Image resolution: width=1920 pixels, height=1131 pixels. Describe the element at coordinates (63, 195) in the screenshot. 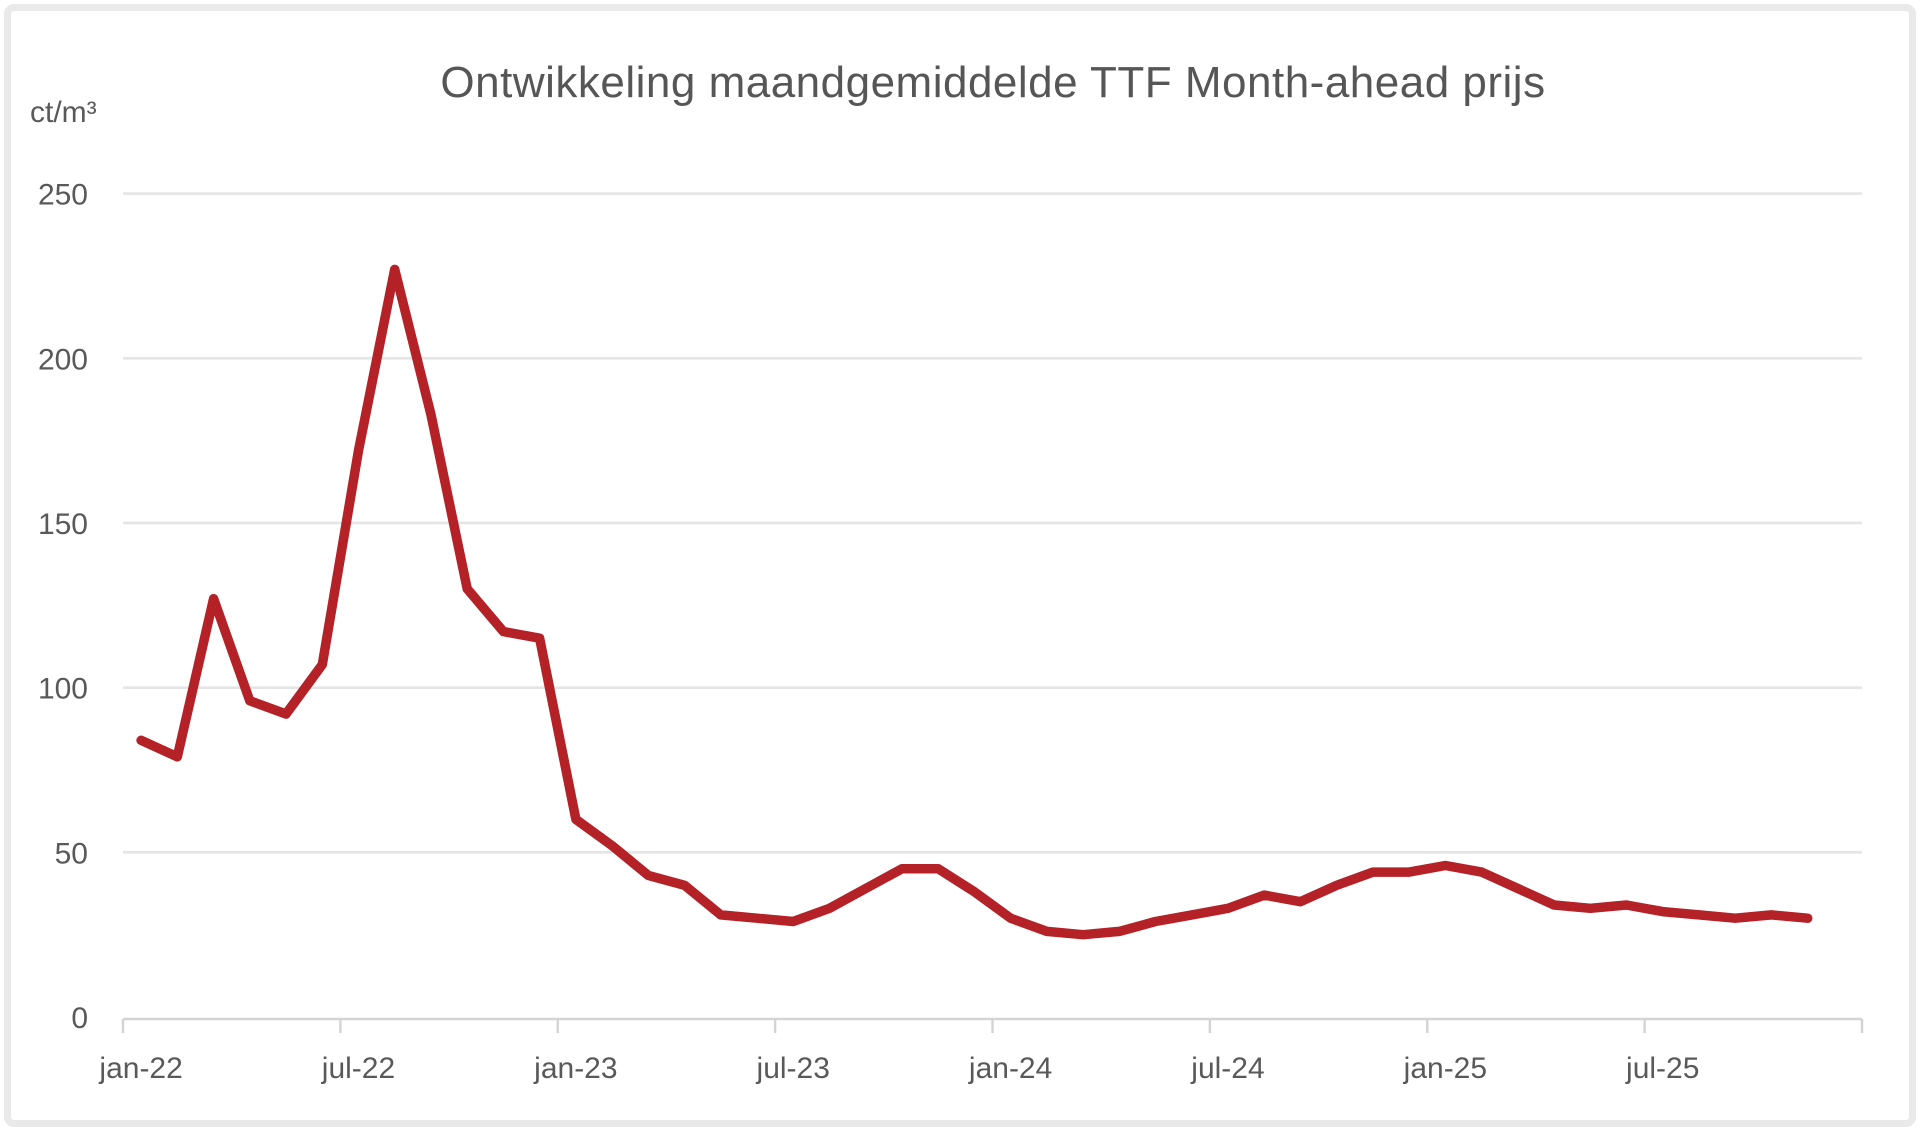

I see `y-axis-tick-label: 250` at that location.